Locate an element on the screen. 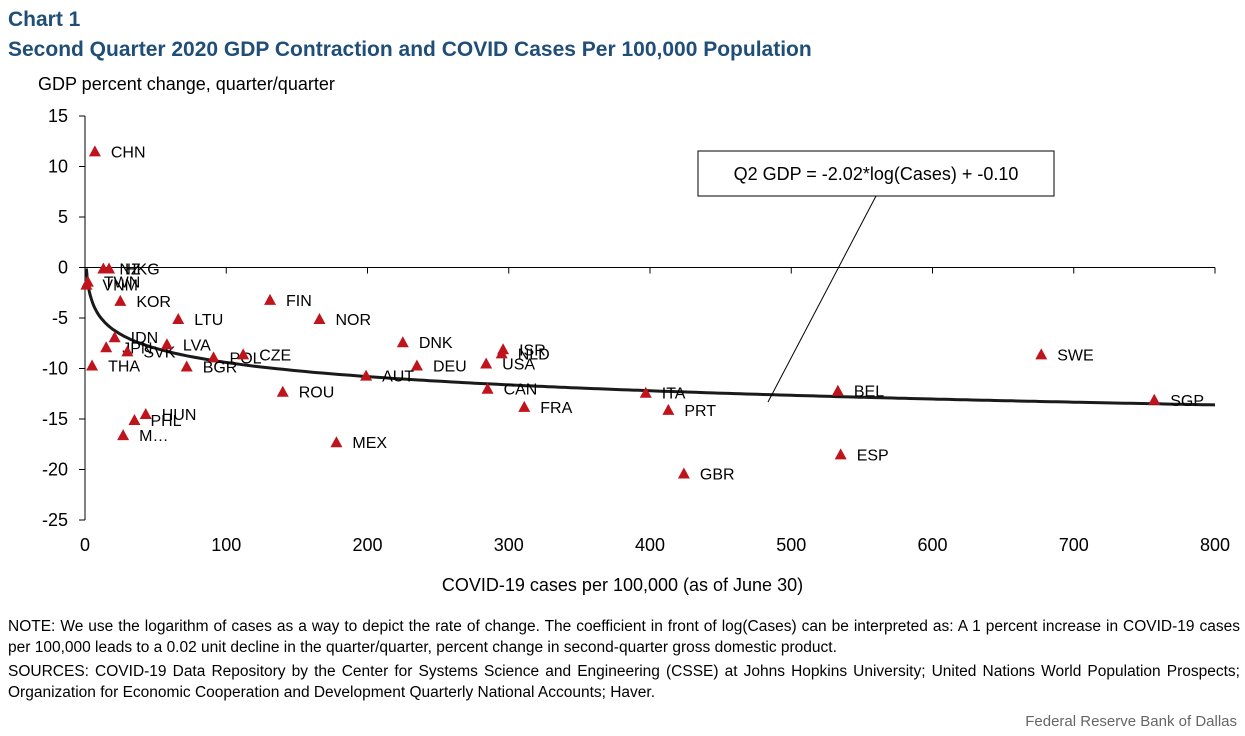 This screenshot has height=736, width=1245. x-tick-label: 300 is located at coordinates (509, 545).